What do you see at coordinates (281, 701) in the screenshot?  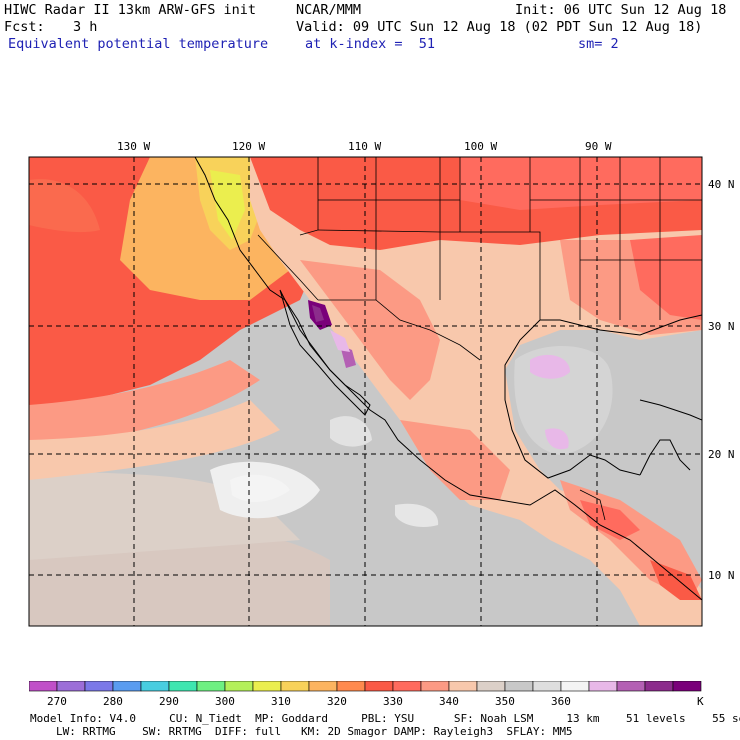 I see `cbar-label-310: 310` at bounding box center [281, 701].